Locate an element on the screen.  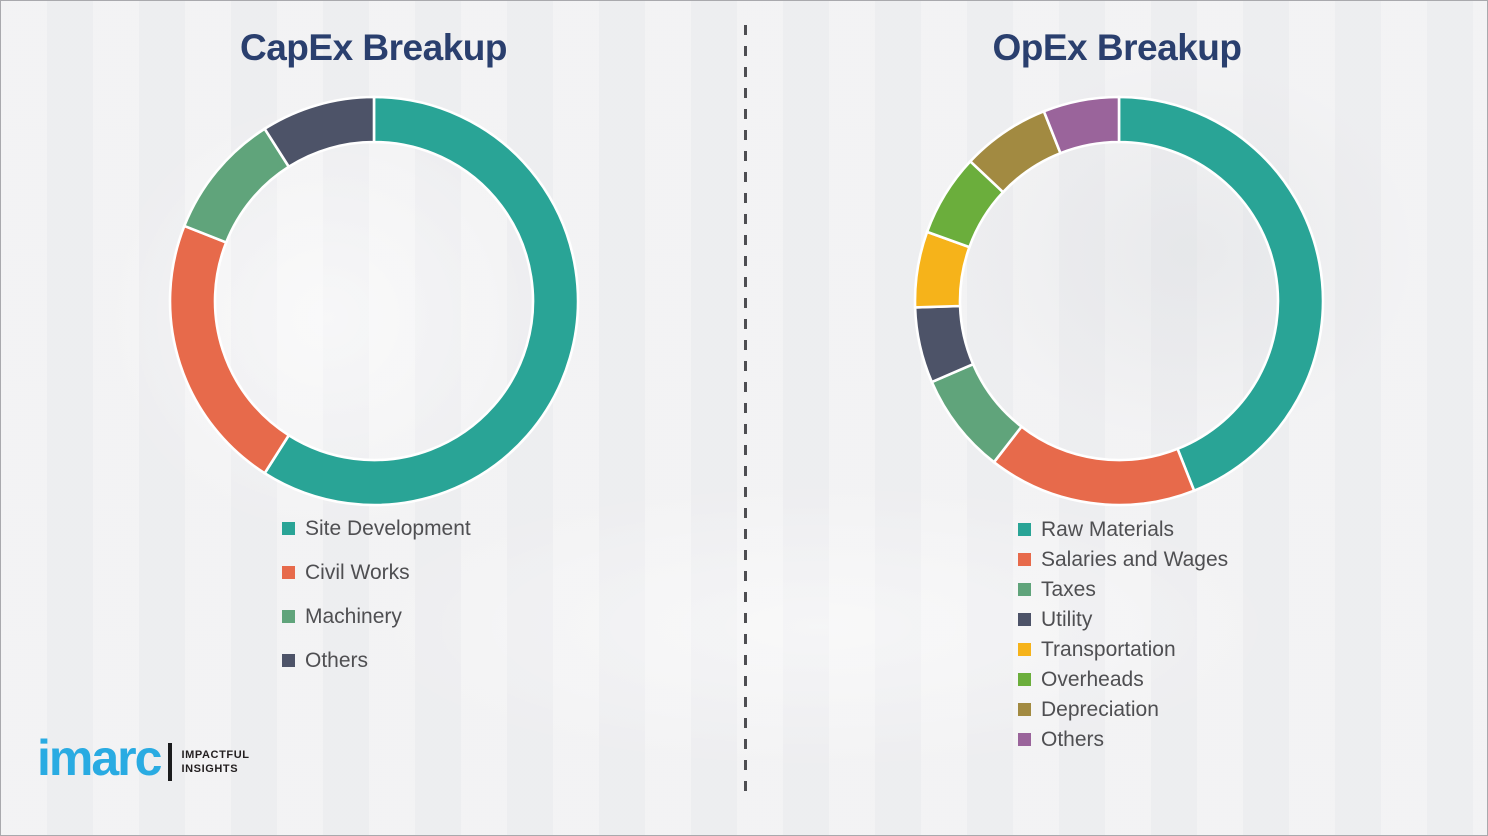
donut-segment-site-development is located at coordinates (421, 301).